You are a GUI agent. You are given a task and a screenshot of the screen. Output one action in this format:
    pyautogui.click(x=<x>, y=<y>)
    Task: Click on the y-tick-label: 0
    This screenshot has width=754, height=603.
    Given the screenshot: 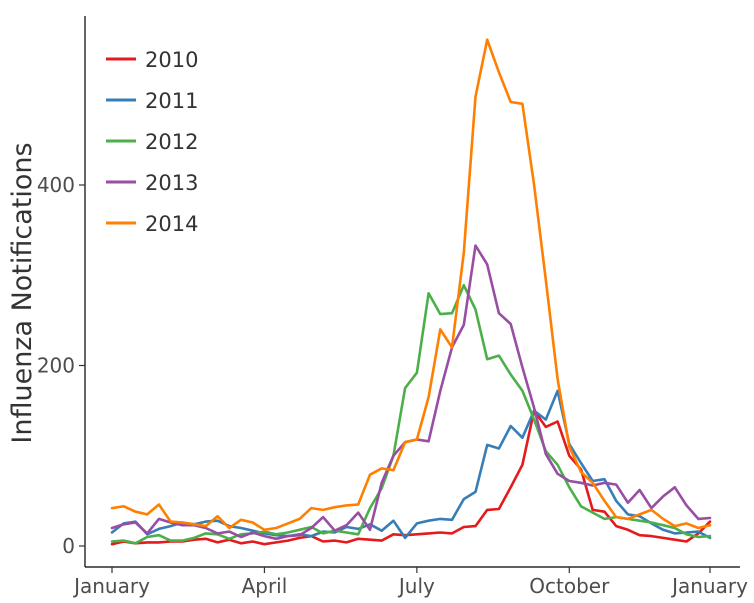 What is the action you would take?
    pyautogui.click(x=68, y=546)
    